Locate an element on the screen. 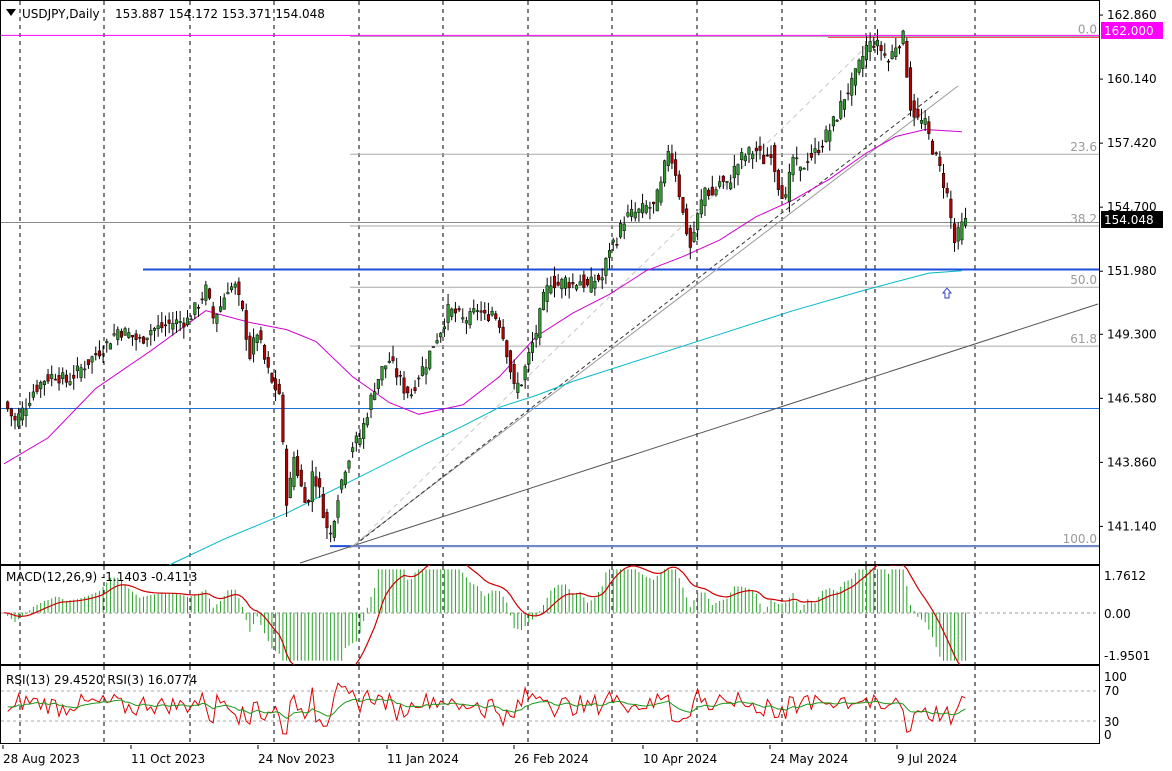 This screenshot has height=771, width=1172. fib-level-label: 61.8 is located at coordinates (1083, 339).